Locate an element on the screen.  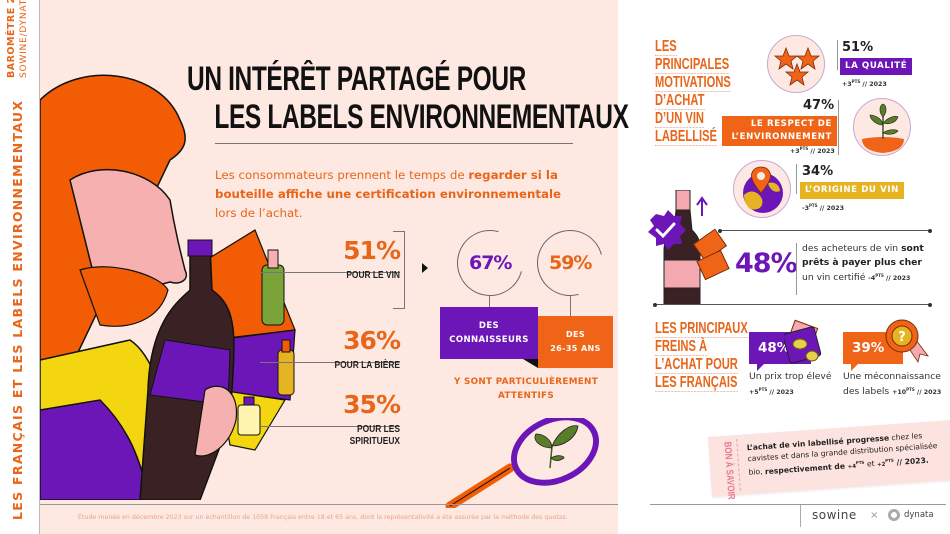
brake-labels-delta: +10 is located at coordinates (899, 393).